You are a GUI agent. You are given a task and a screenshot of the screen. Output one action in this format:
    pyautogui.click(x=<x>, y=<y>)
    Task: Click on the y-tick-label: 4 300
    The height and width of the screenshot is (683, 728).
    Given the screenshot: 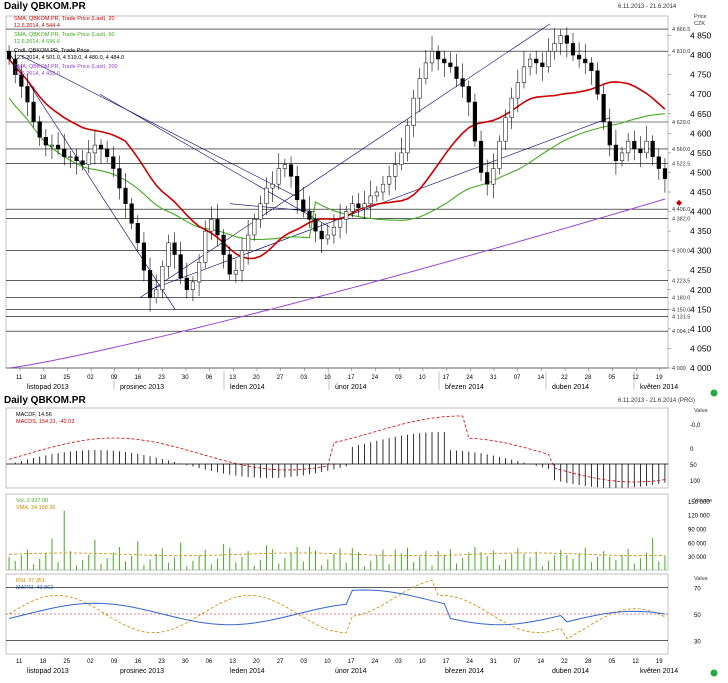 What is the action you would take?
    pyautogui.click(x=701, y=251)
    